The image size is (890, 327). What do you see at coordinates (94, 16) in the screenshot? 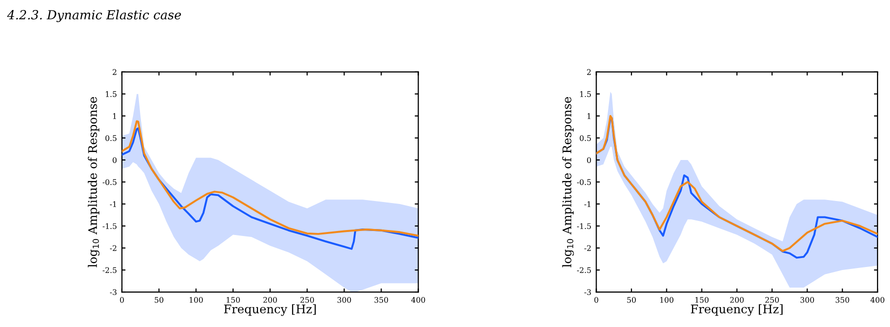
I see `chart-title: 4.2.3. Dynamic Elastic case` at bounding box center [94, 16].